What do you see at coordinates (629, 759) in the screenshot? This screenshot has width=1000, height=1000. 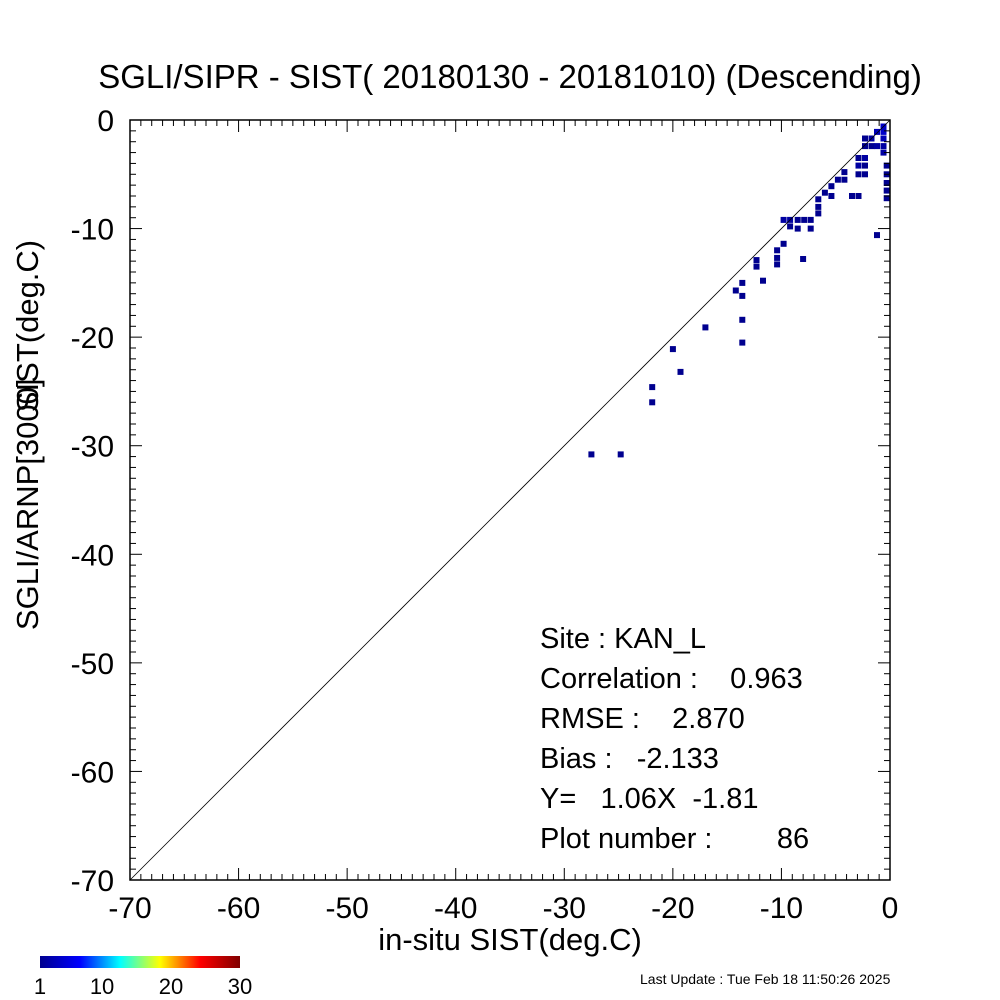 I see `stat-bias: Bias : -2.133` at bounding box center [629, 759].